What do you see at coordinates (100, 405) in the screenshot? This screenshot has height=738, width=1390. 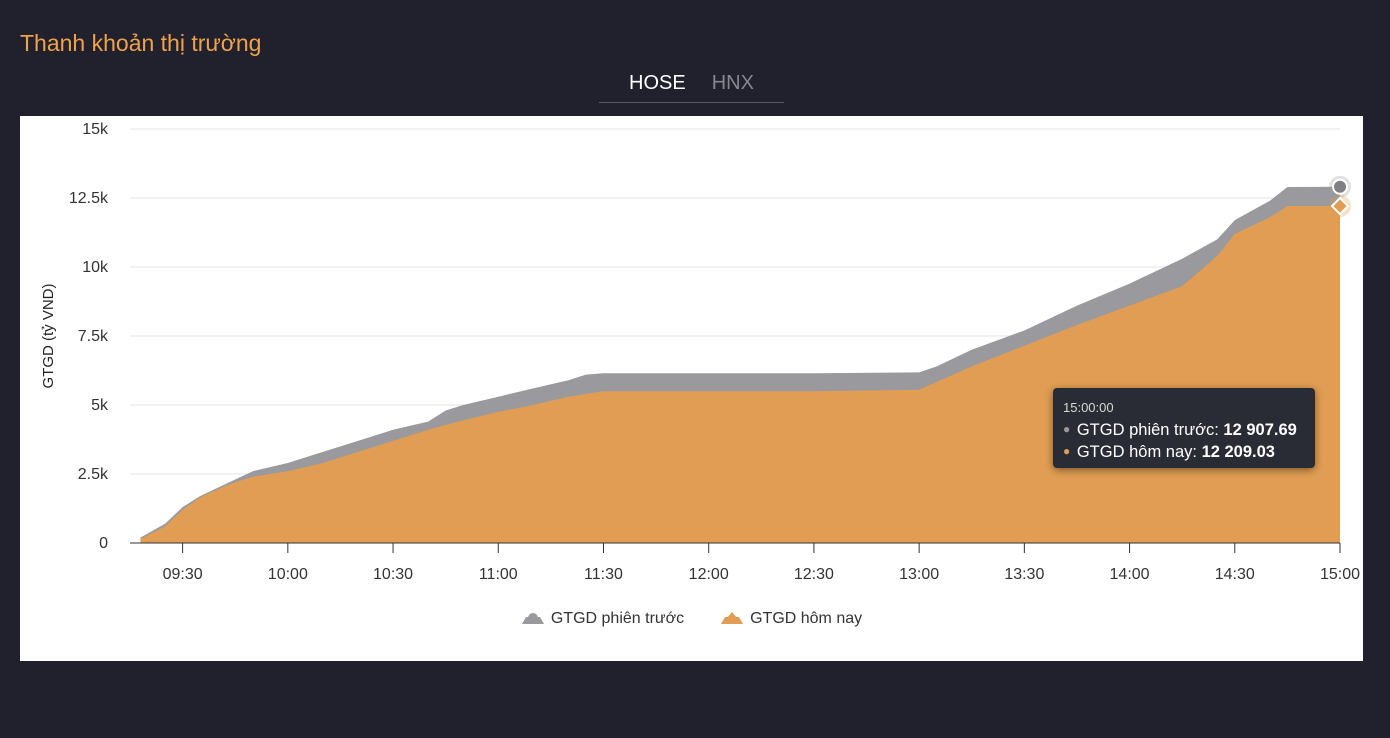 I see `y-tick-label: 5k` at bounding box center [100, 405].